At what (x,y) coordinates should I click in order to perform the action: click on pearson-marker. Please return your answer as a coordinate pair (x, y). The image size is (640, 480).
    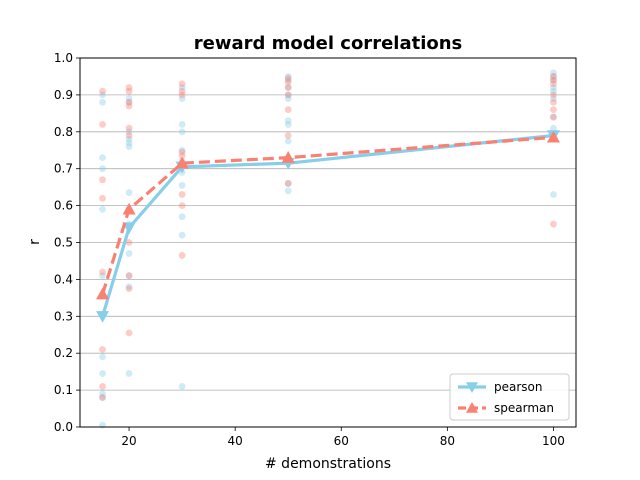
    Looking at the image, I should click on (129, 228).